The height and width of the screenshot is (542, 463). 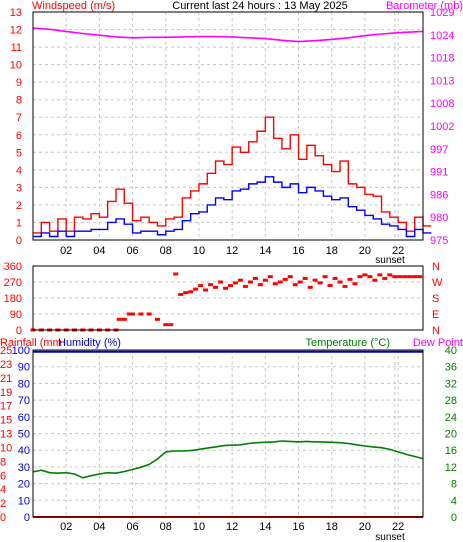 What do you see at coordinates (424, 6) in the screenshot?
I see `barometer-axis-label: Barometer (mb)` at bounding box center [424, 6].